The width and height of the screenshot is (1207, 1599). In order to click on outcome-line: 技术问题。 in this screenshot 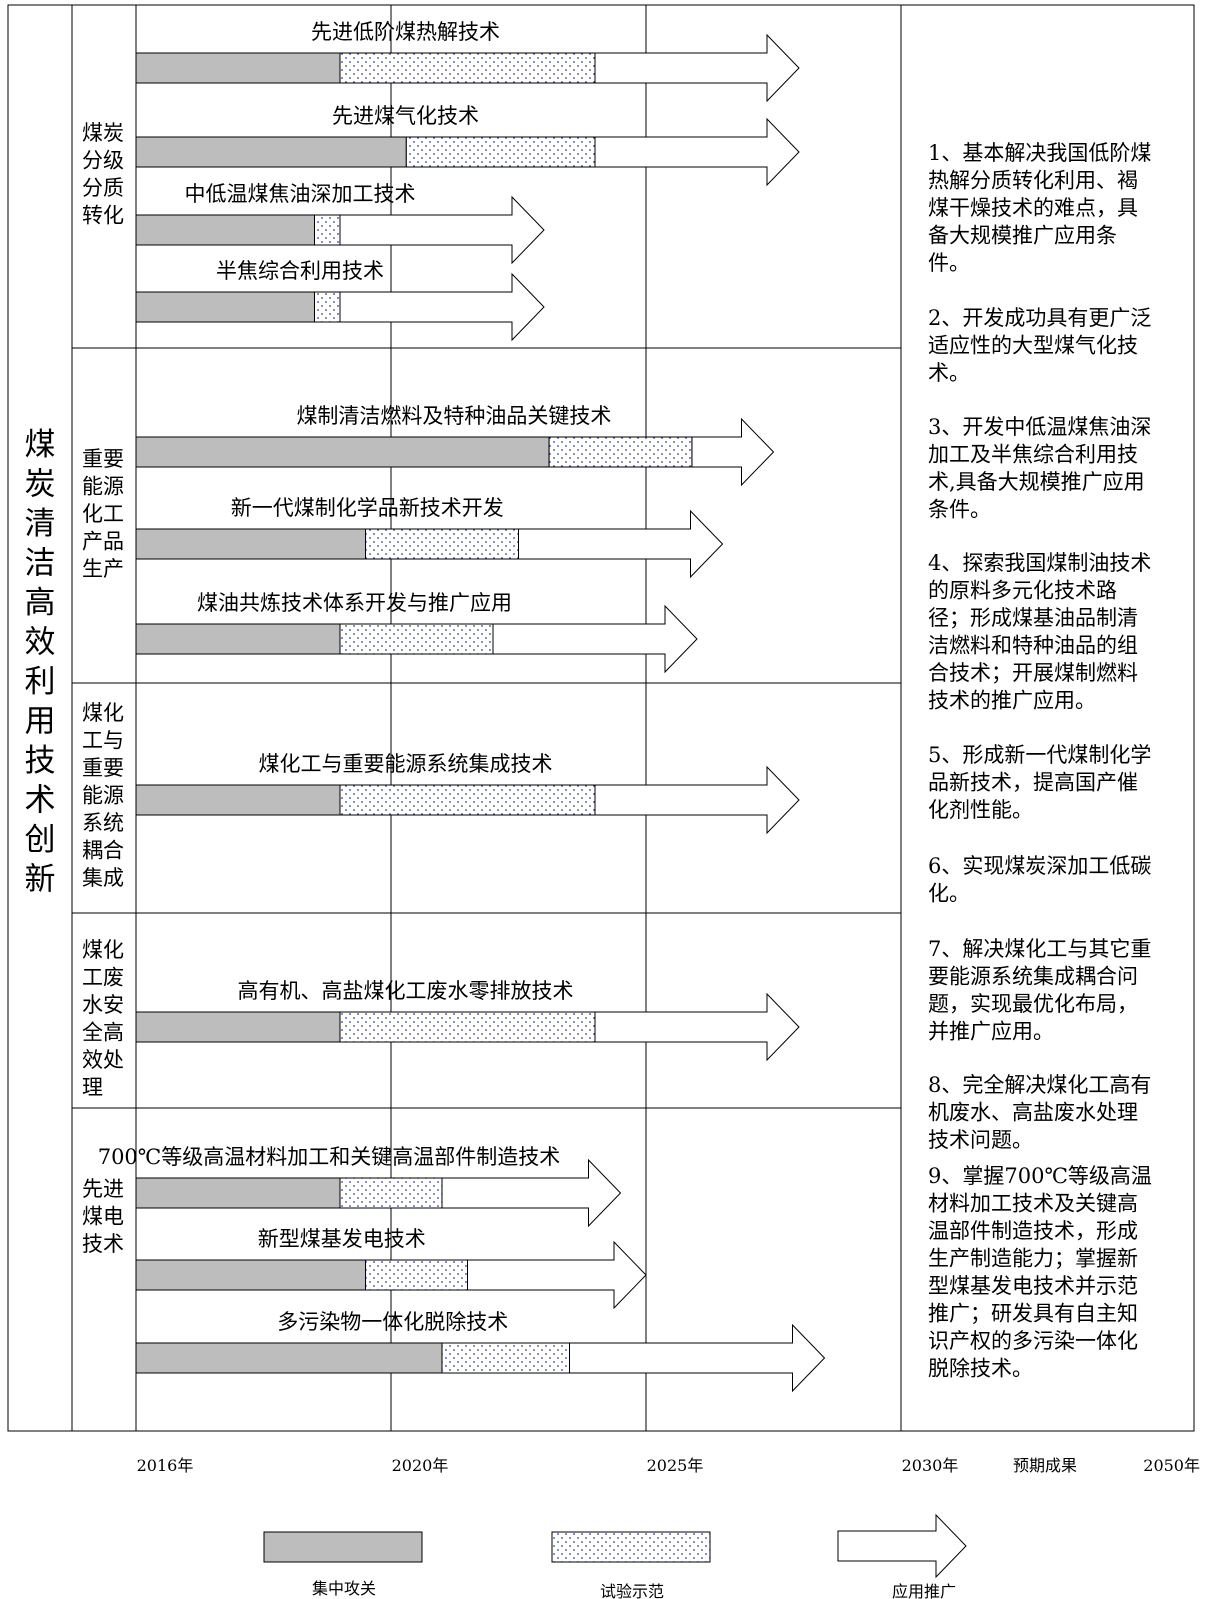, I will do `click(980, 1140)`.